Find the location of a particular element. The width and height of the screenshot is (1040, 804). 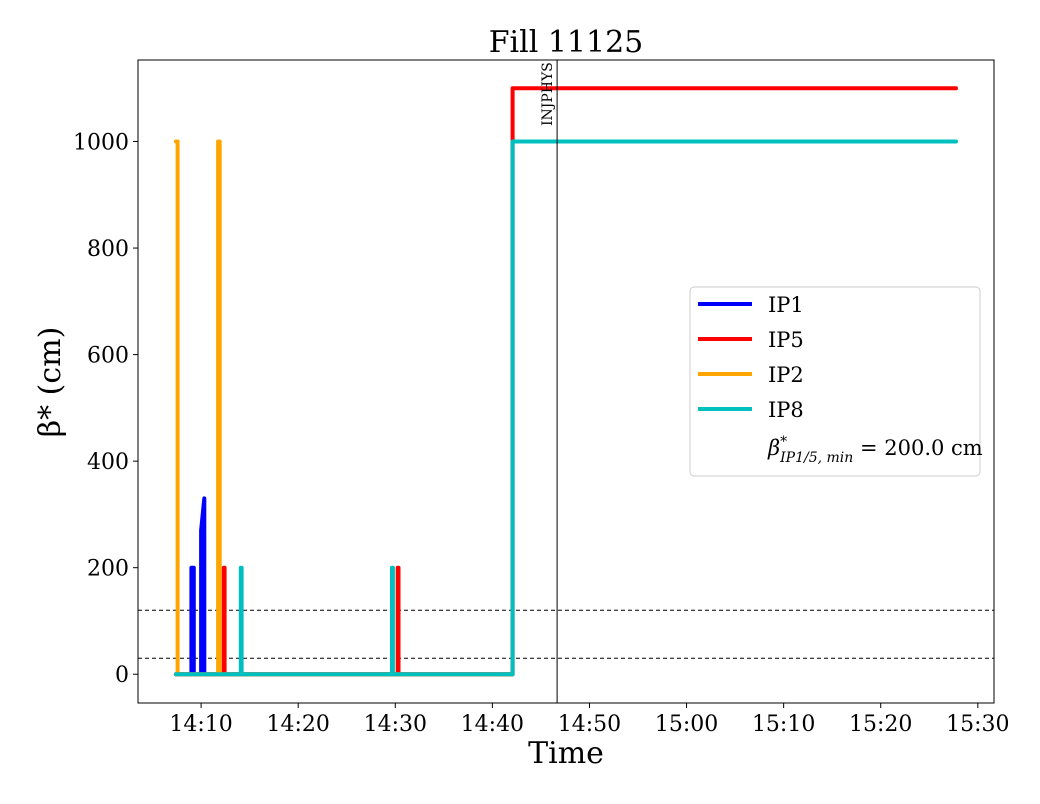

x-tick-label: 14:50 is located at coordinates (589, 724).